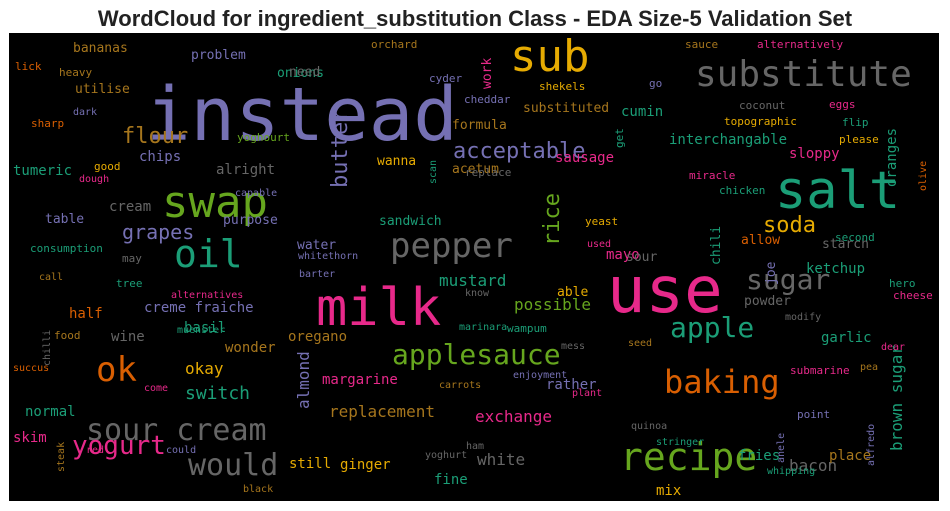 This screenshot has width=950, height=511. What do you see at coordinates (303, 380) in the screenshot?
I see `word-almond: almond` at bounding box center [303, 380].